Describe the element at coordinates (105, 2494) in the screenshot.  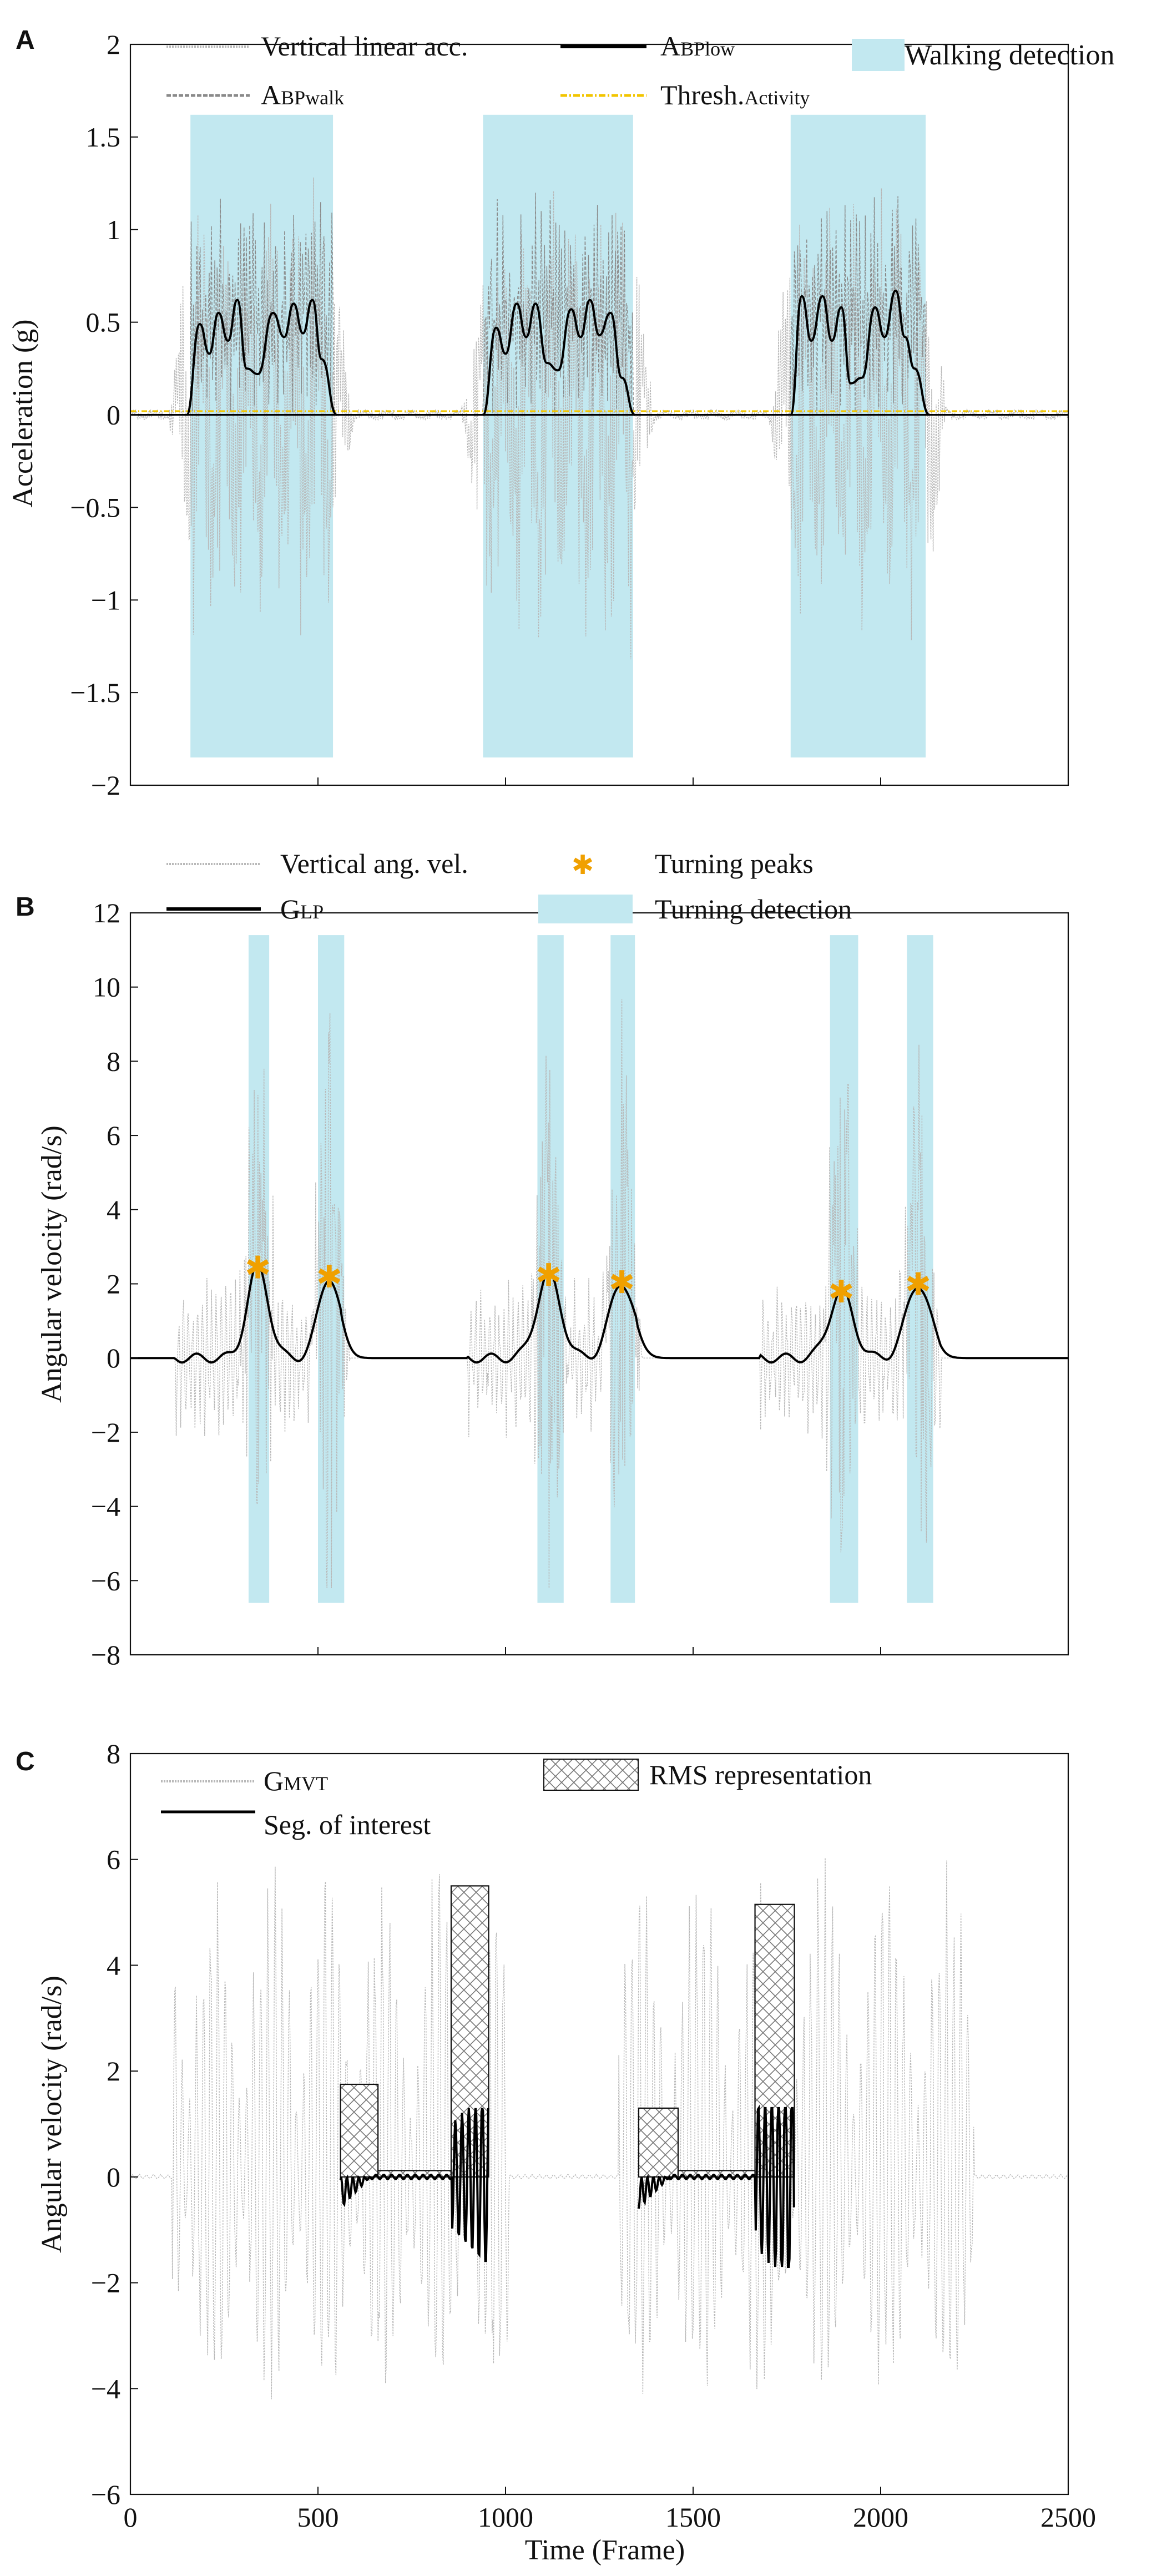
I see `panel-c-ytick-label: −6` at that location.